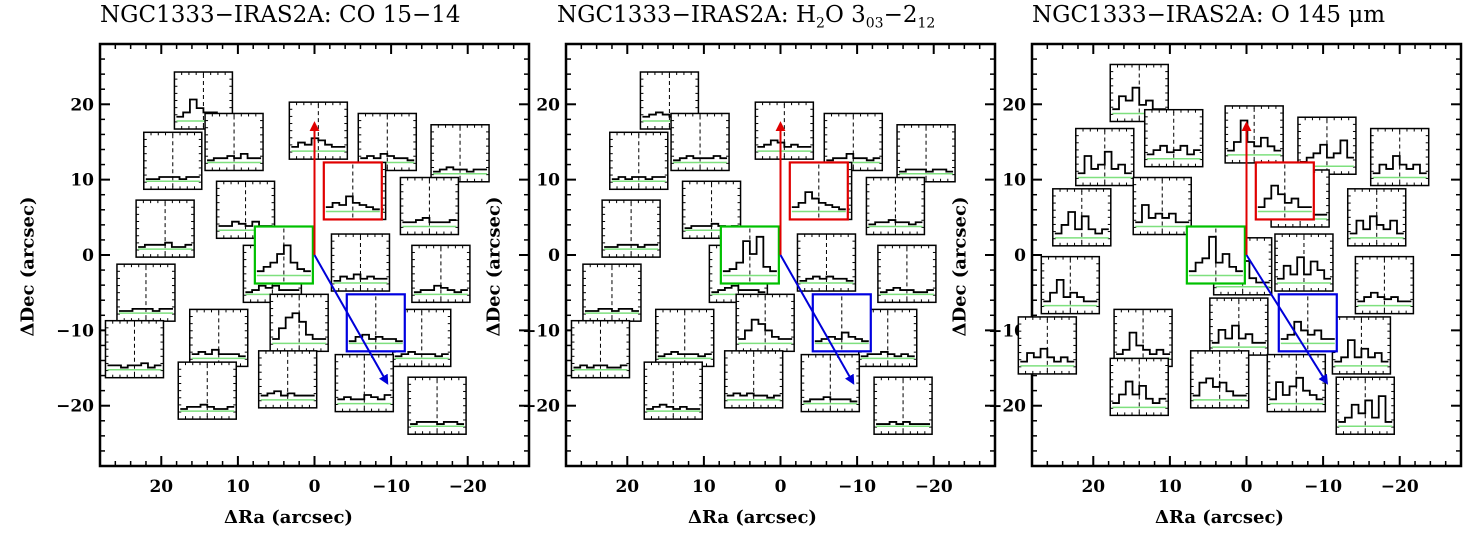 The image size is (1484, 537). I want to click on x-tick-label: 0, so click(781, 487).